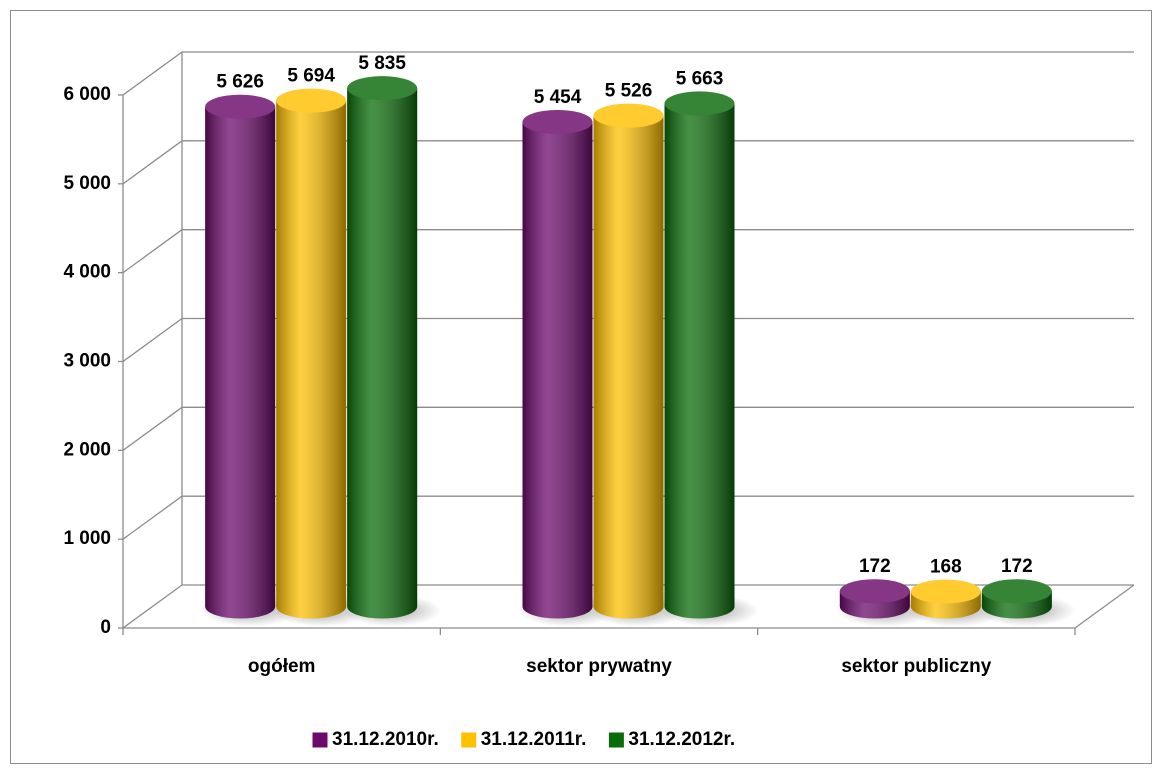 The height and width of the screenshot is (774, 1162). What do you see at coordinates (916, 666) in the screenshot?
I see `x-tick-label: sektor publiczny` at bounding box center [916, 666].